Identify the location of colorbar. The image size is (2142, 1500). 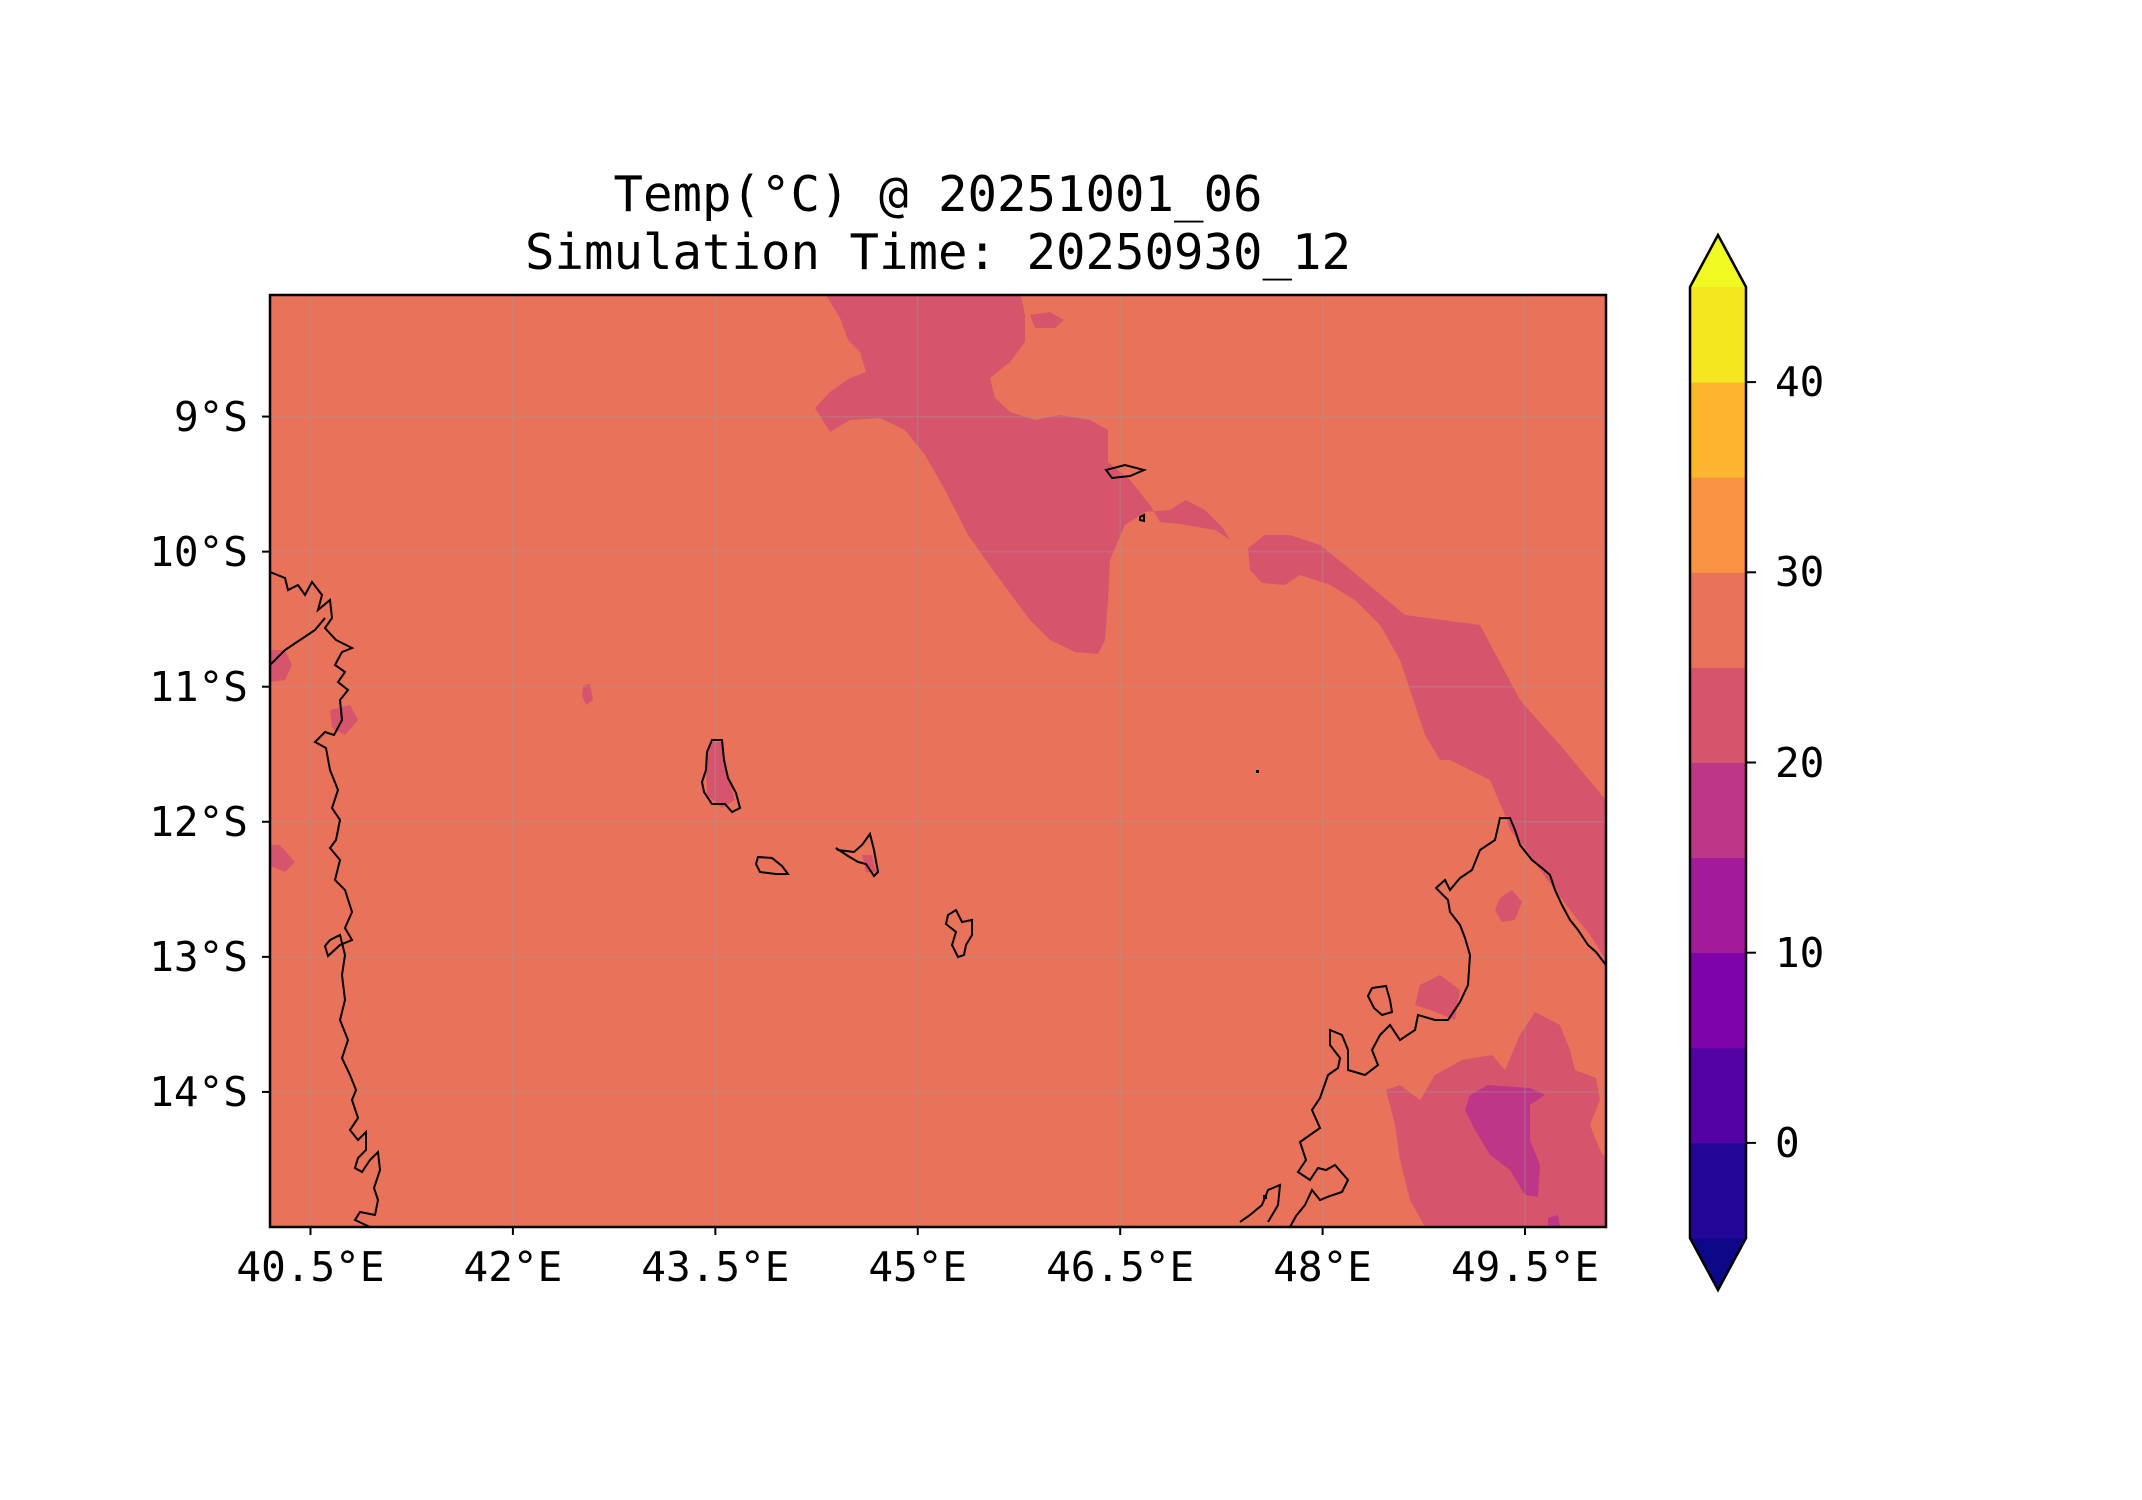
(1722, 762).